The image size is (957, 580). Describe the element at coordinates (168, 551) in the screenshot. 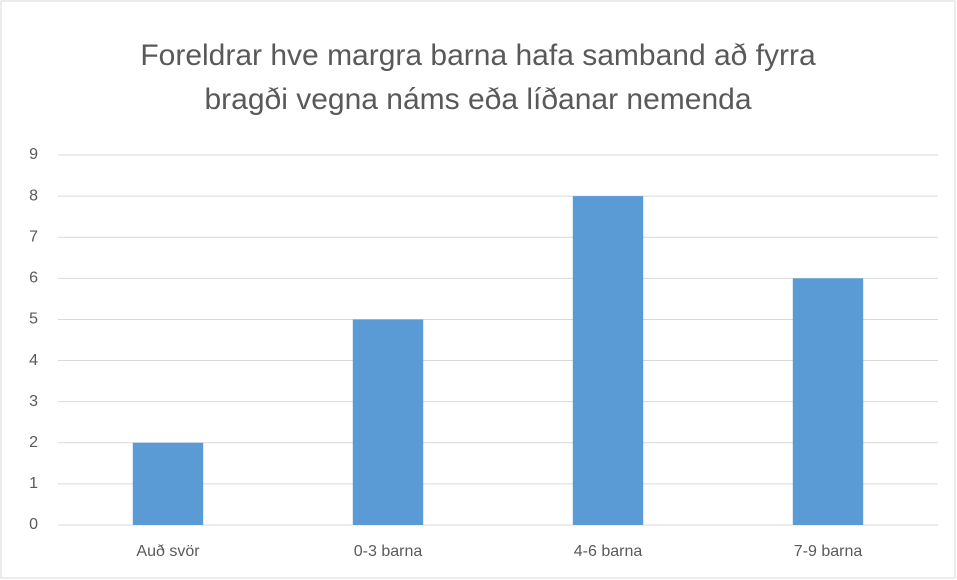

I see `x-tick-label: Auð svör` at that location.